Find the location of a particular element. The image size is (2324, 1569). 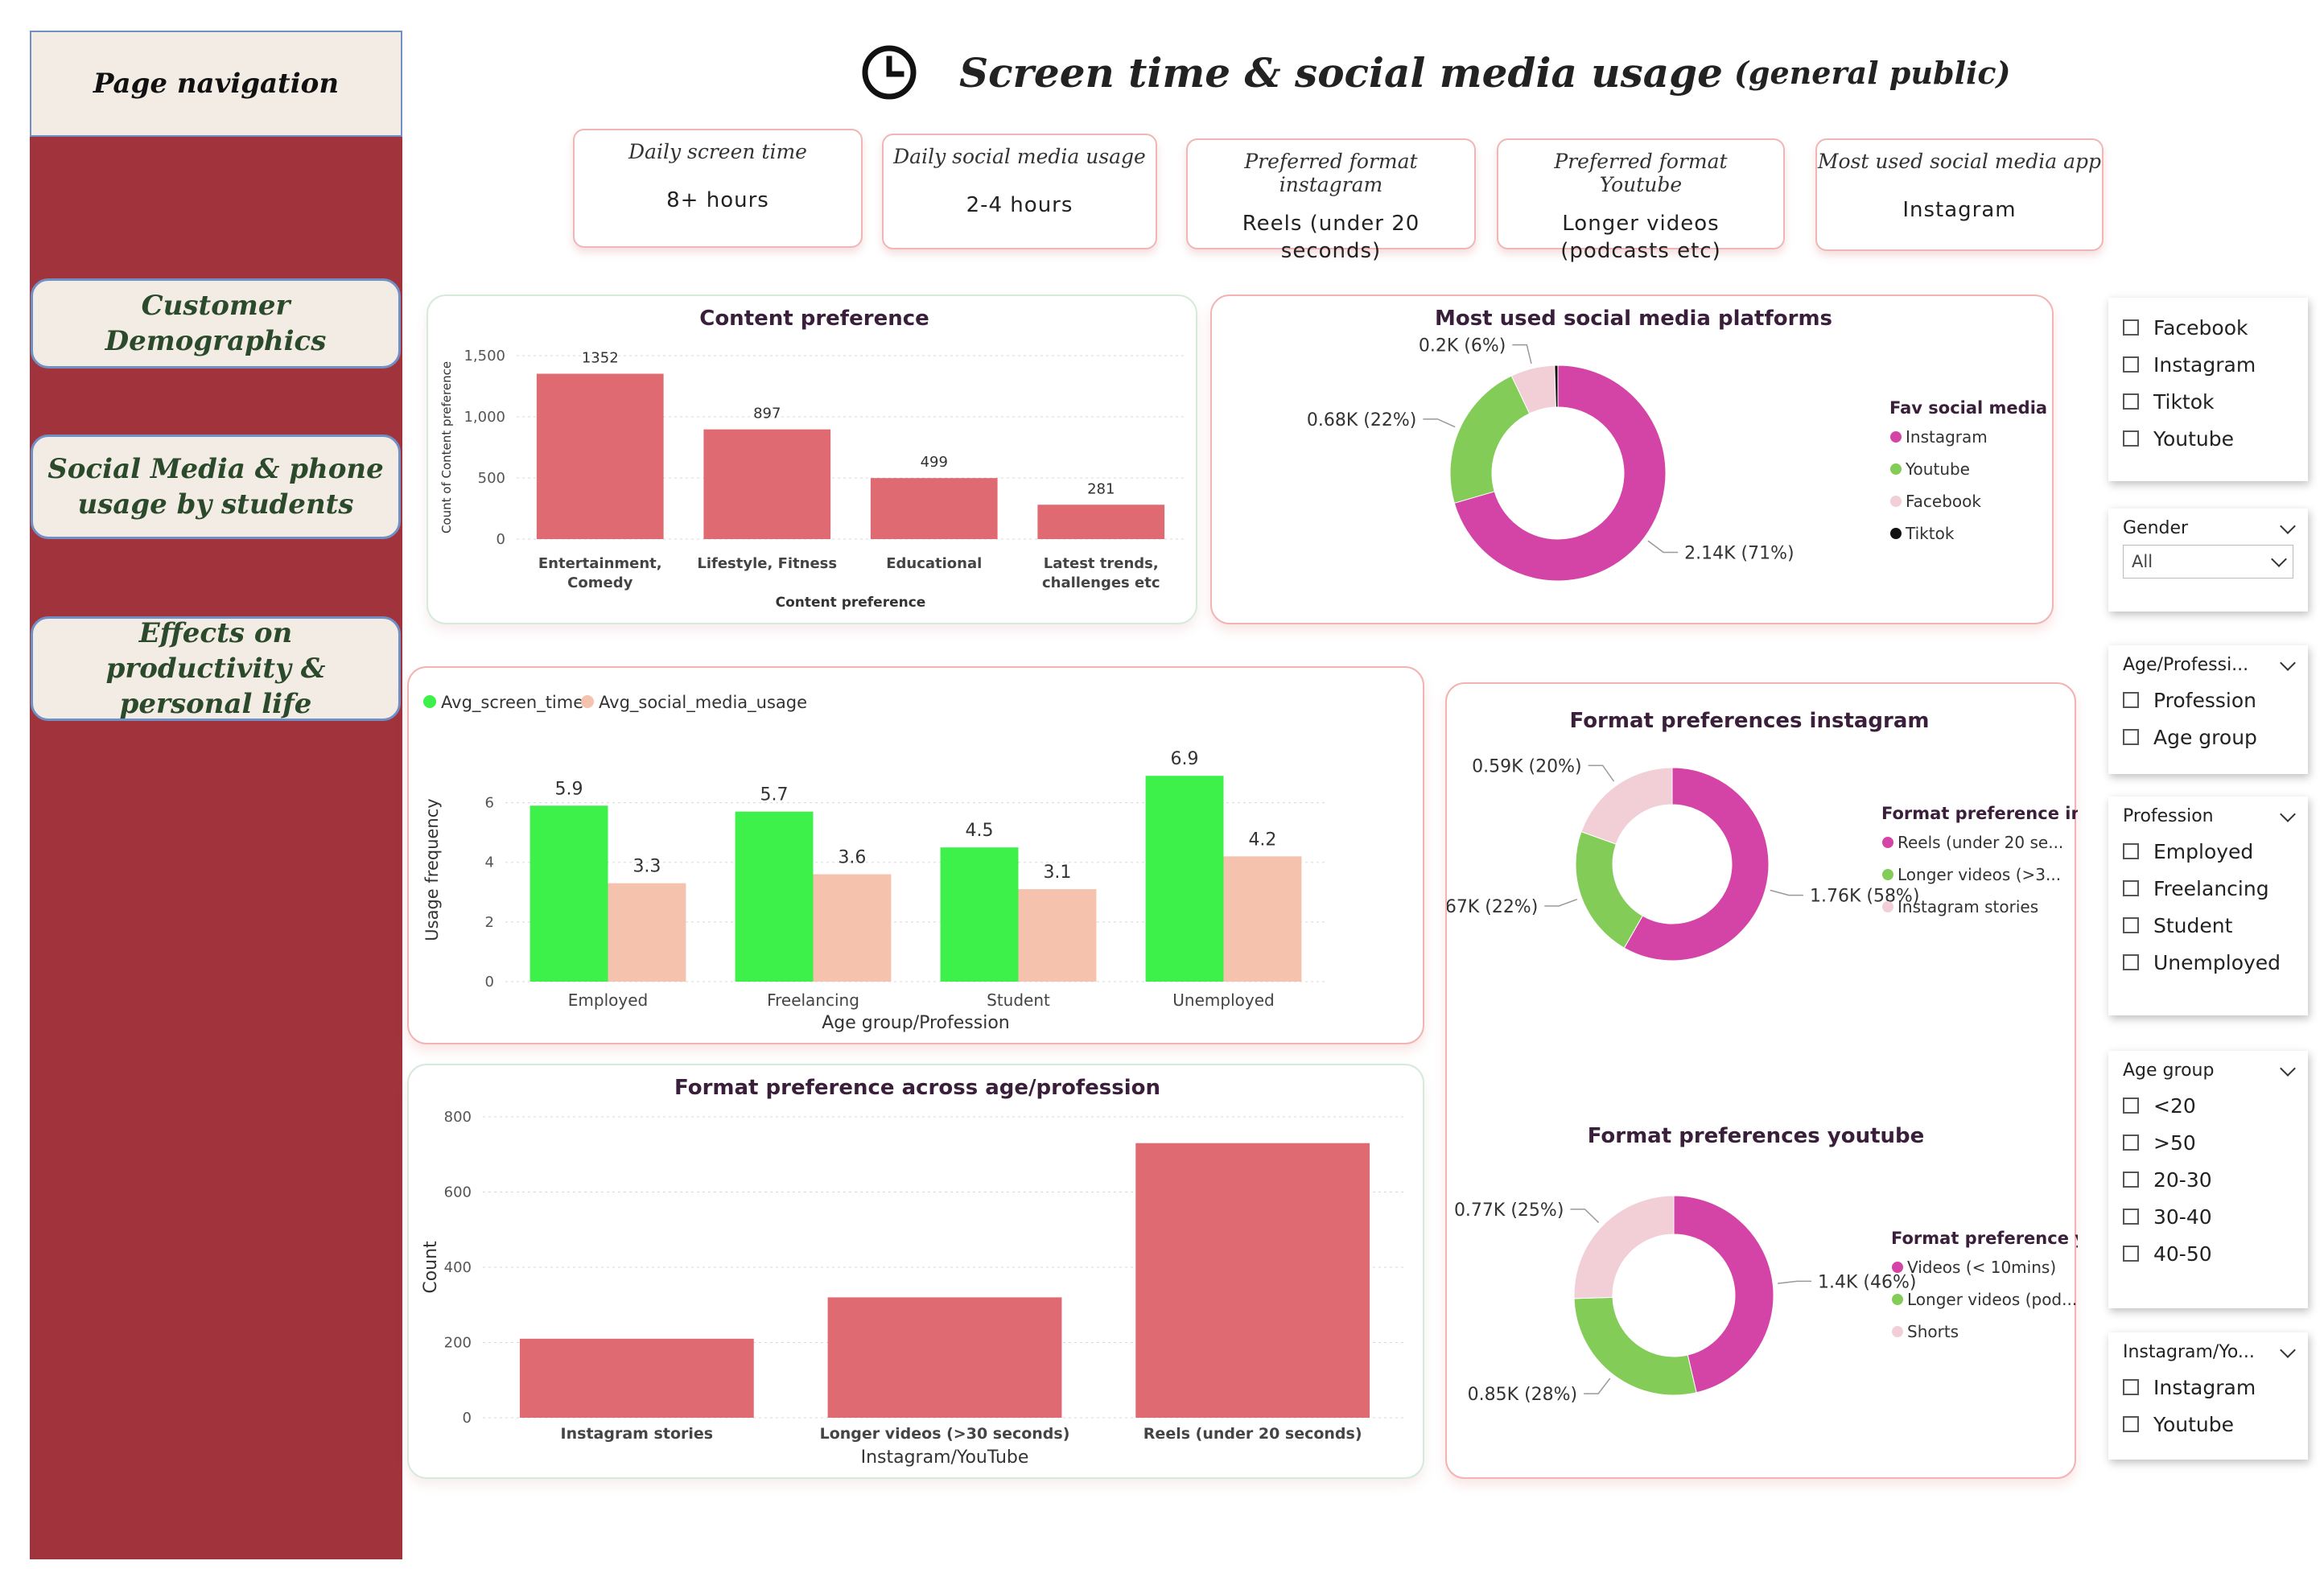

slicer-option: <20 is located at coordinates (2208, 1105).